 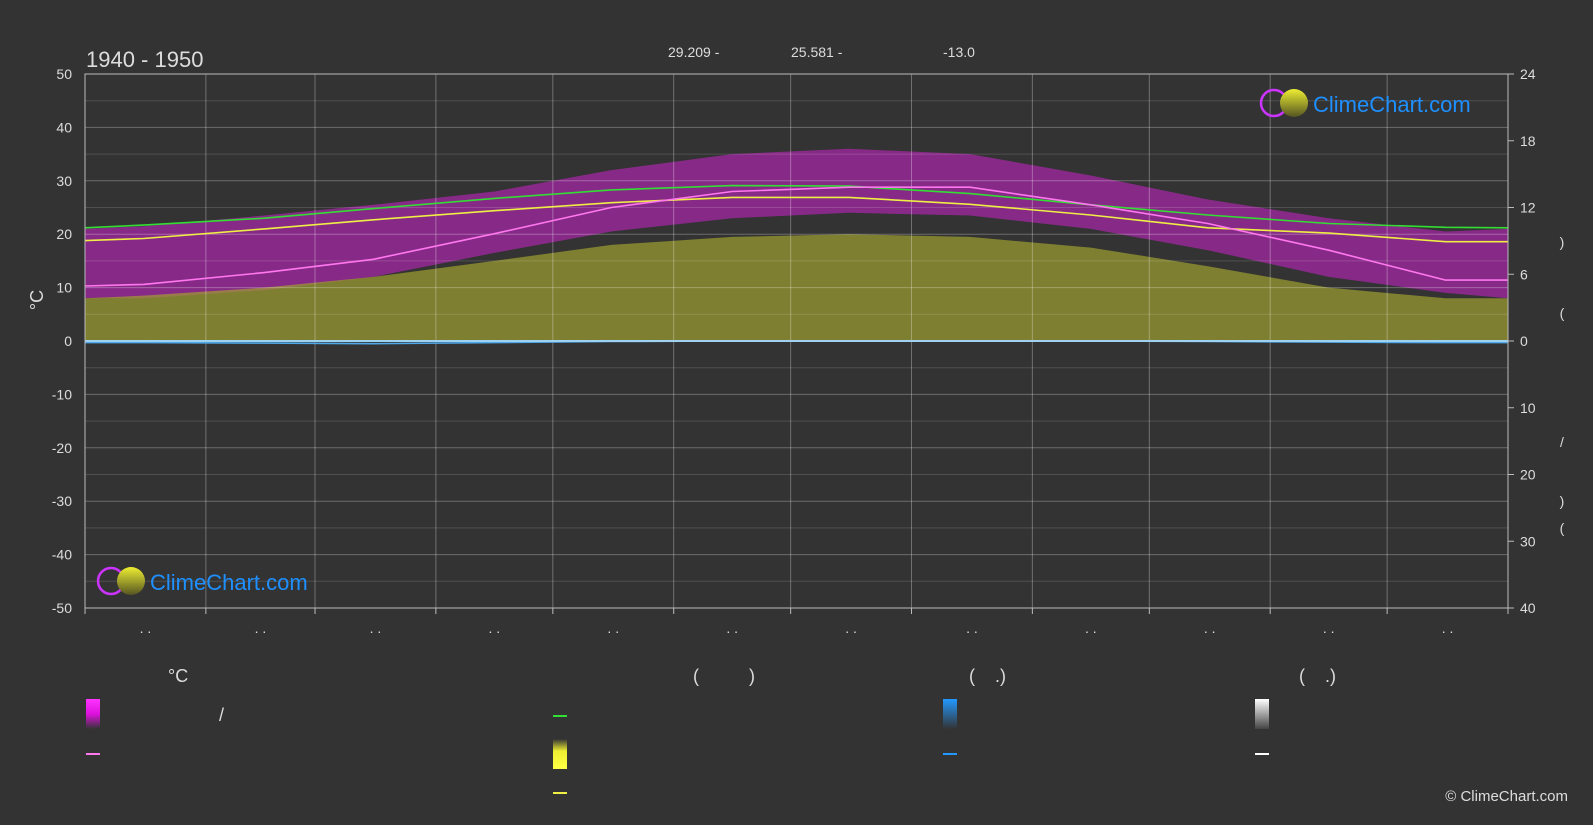 What do you see at coordinates (1562, 442) in the screenshot?
I see `right-axis-glyph-3: /` at bounding box center [1562, 442].